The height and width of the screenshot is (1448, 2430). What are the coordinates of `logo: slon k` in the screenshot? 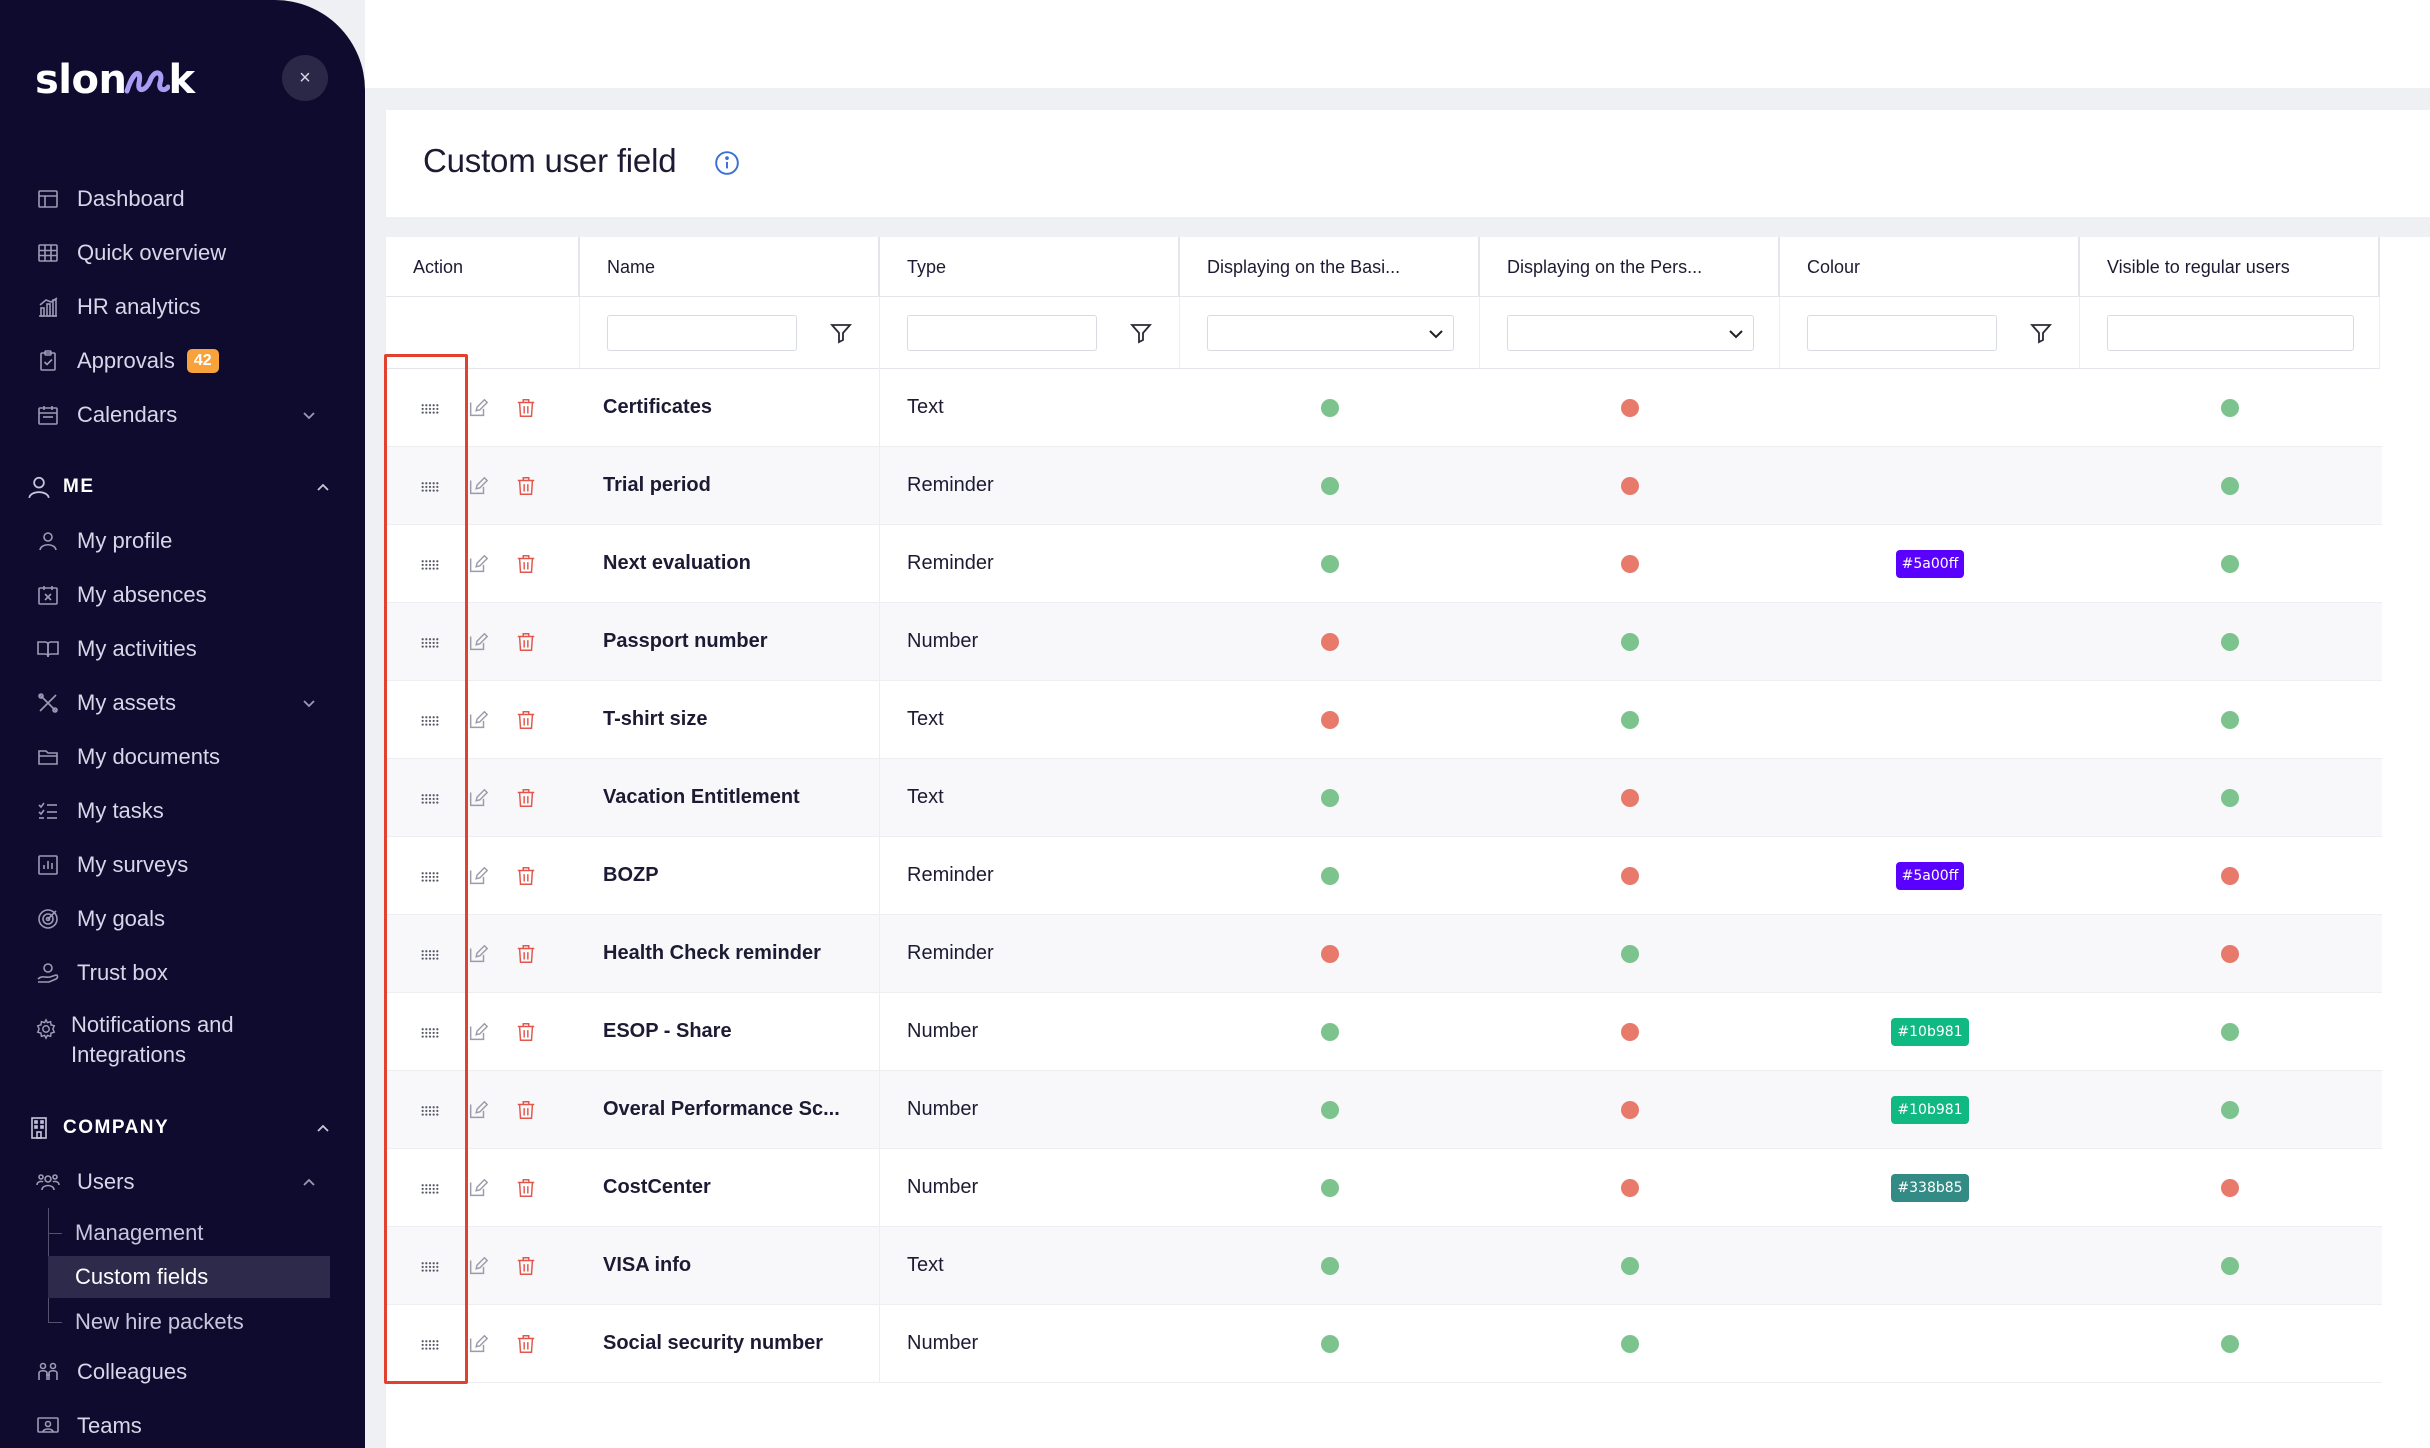 It's located at (115, 80).